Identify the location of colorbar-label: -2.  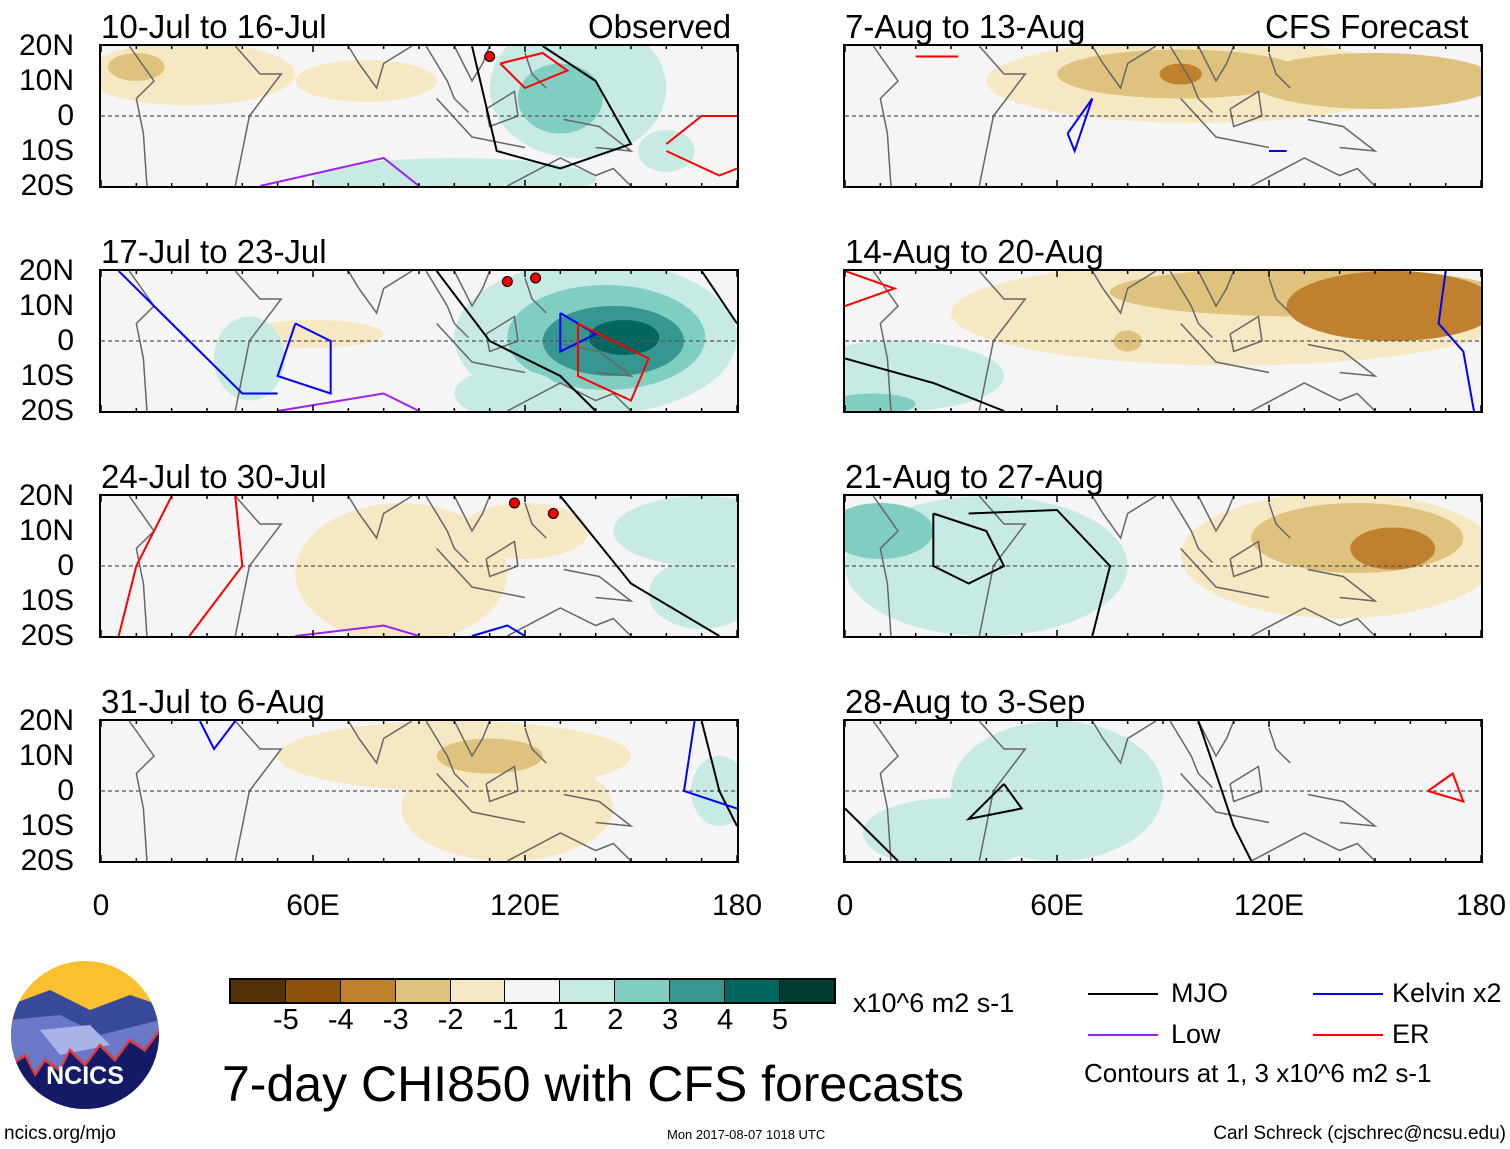
(450, 1020).